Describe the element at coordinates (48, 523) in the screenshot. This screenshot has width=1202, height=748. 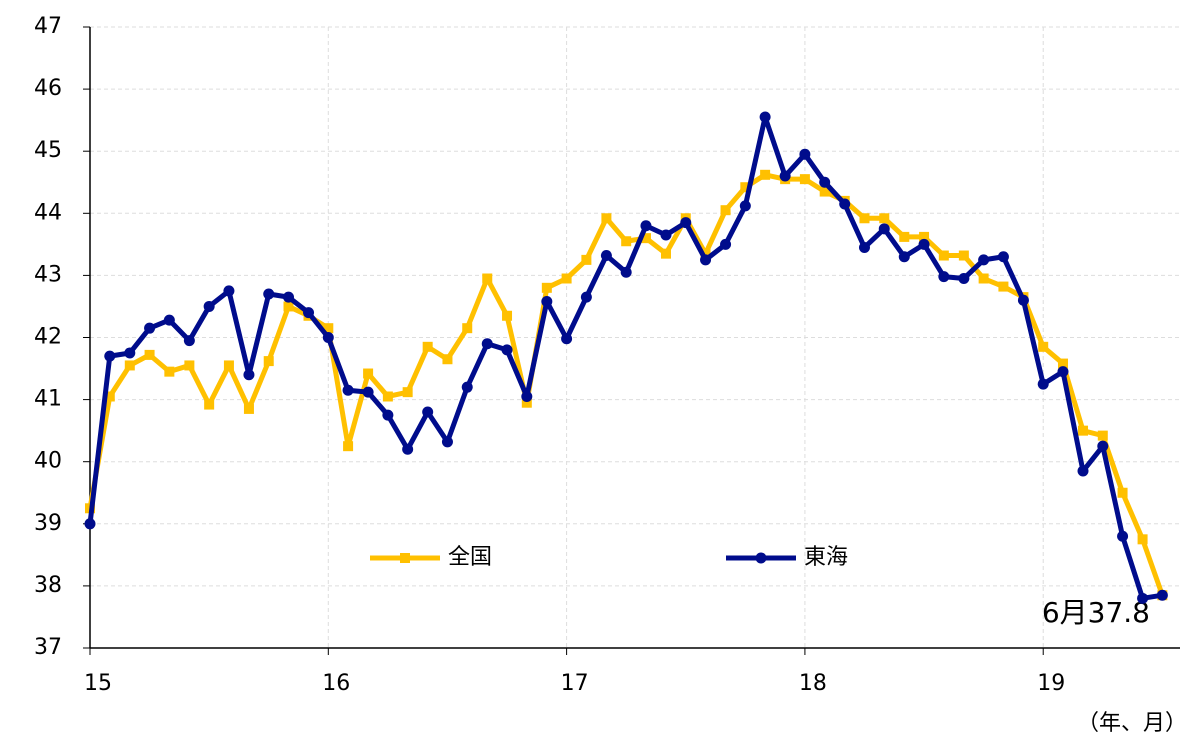
I see `y-tick-label: 39` at that location.